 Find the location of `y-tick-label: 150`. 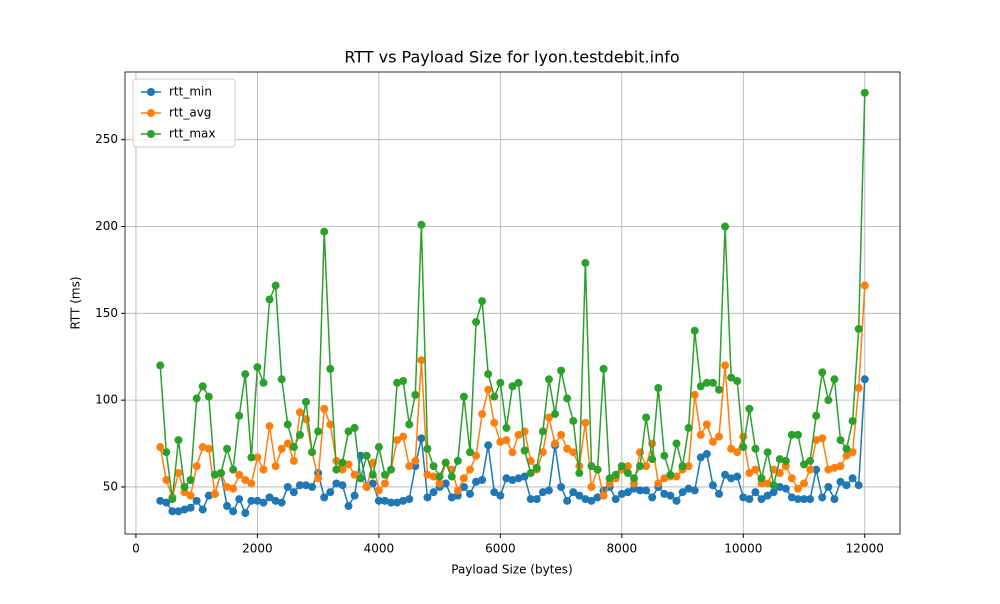

y-tick-label: 150 is located at coordinates (106, 313).